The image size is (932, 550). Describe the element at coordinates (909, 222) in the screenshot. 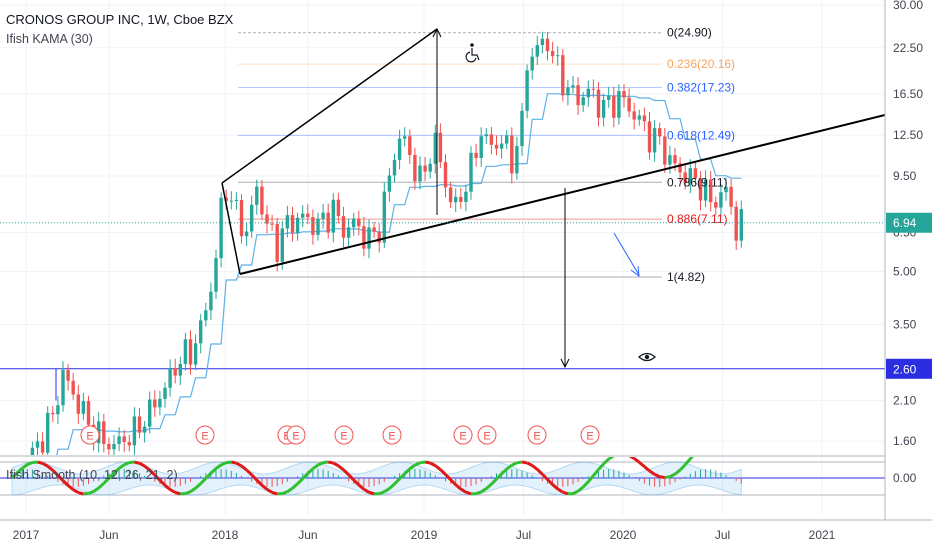

I see `last-price-tag` at that location.